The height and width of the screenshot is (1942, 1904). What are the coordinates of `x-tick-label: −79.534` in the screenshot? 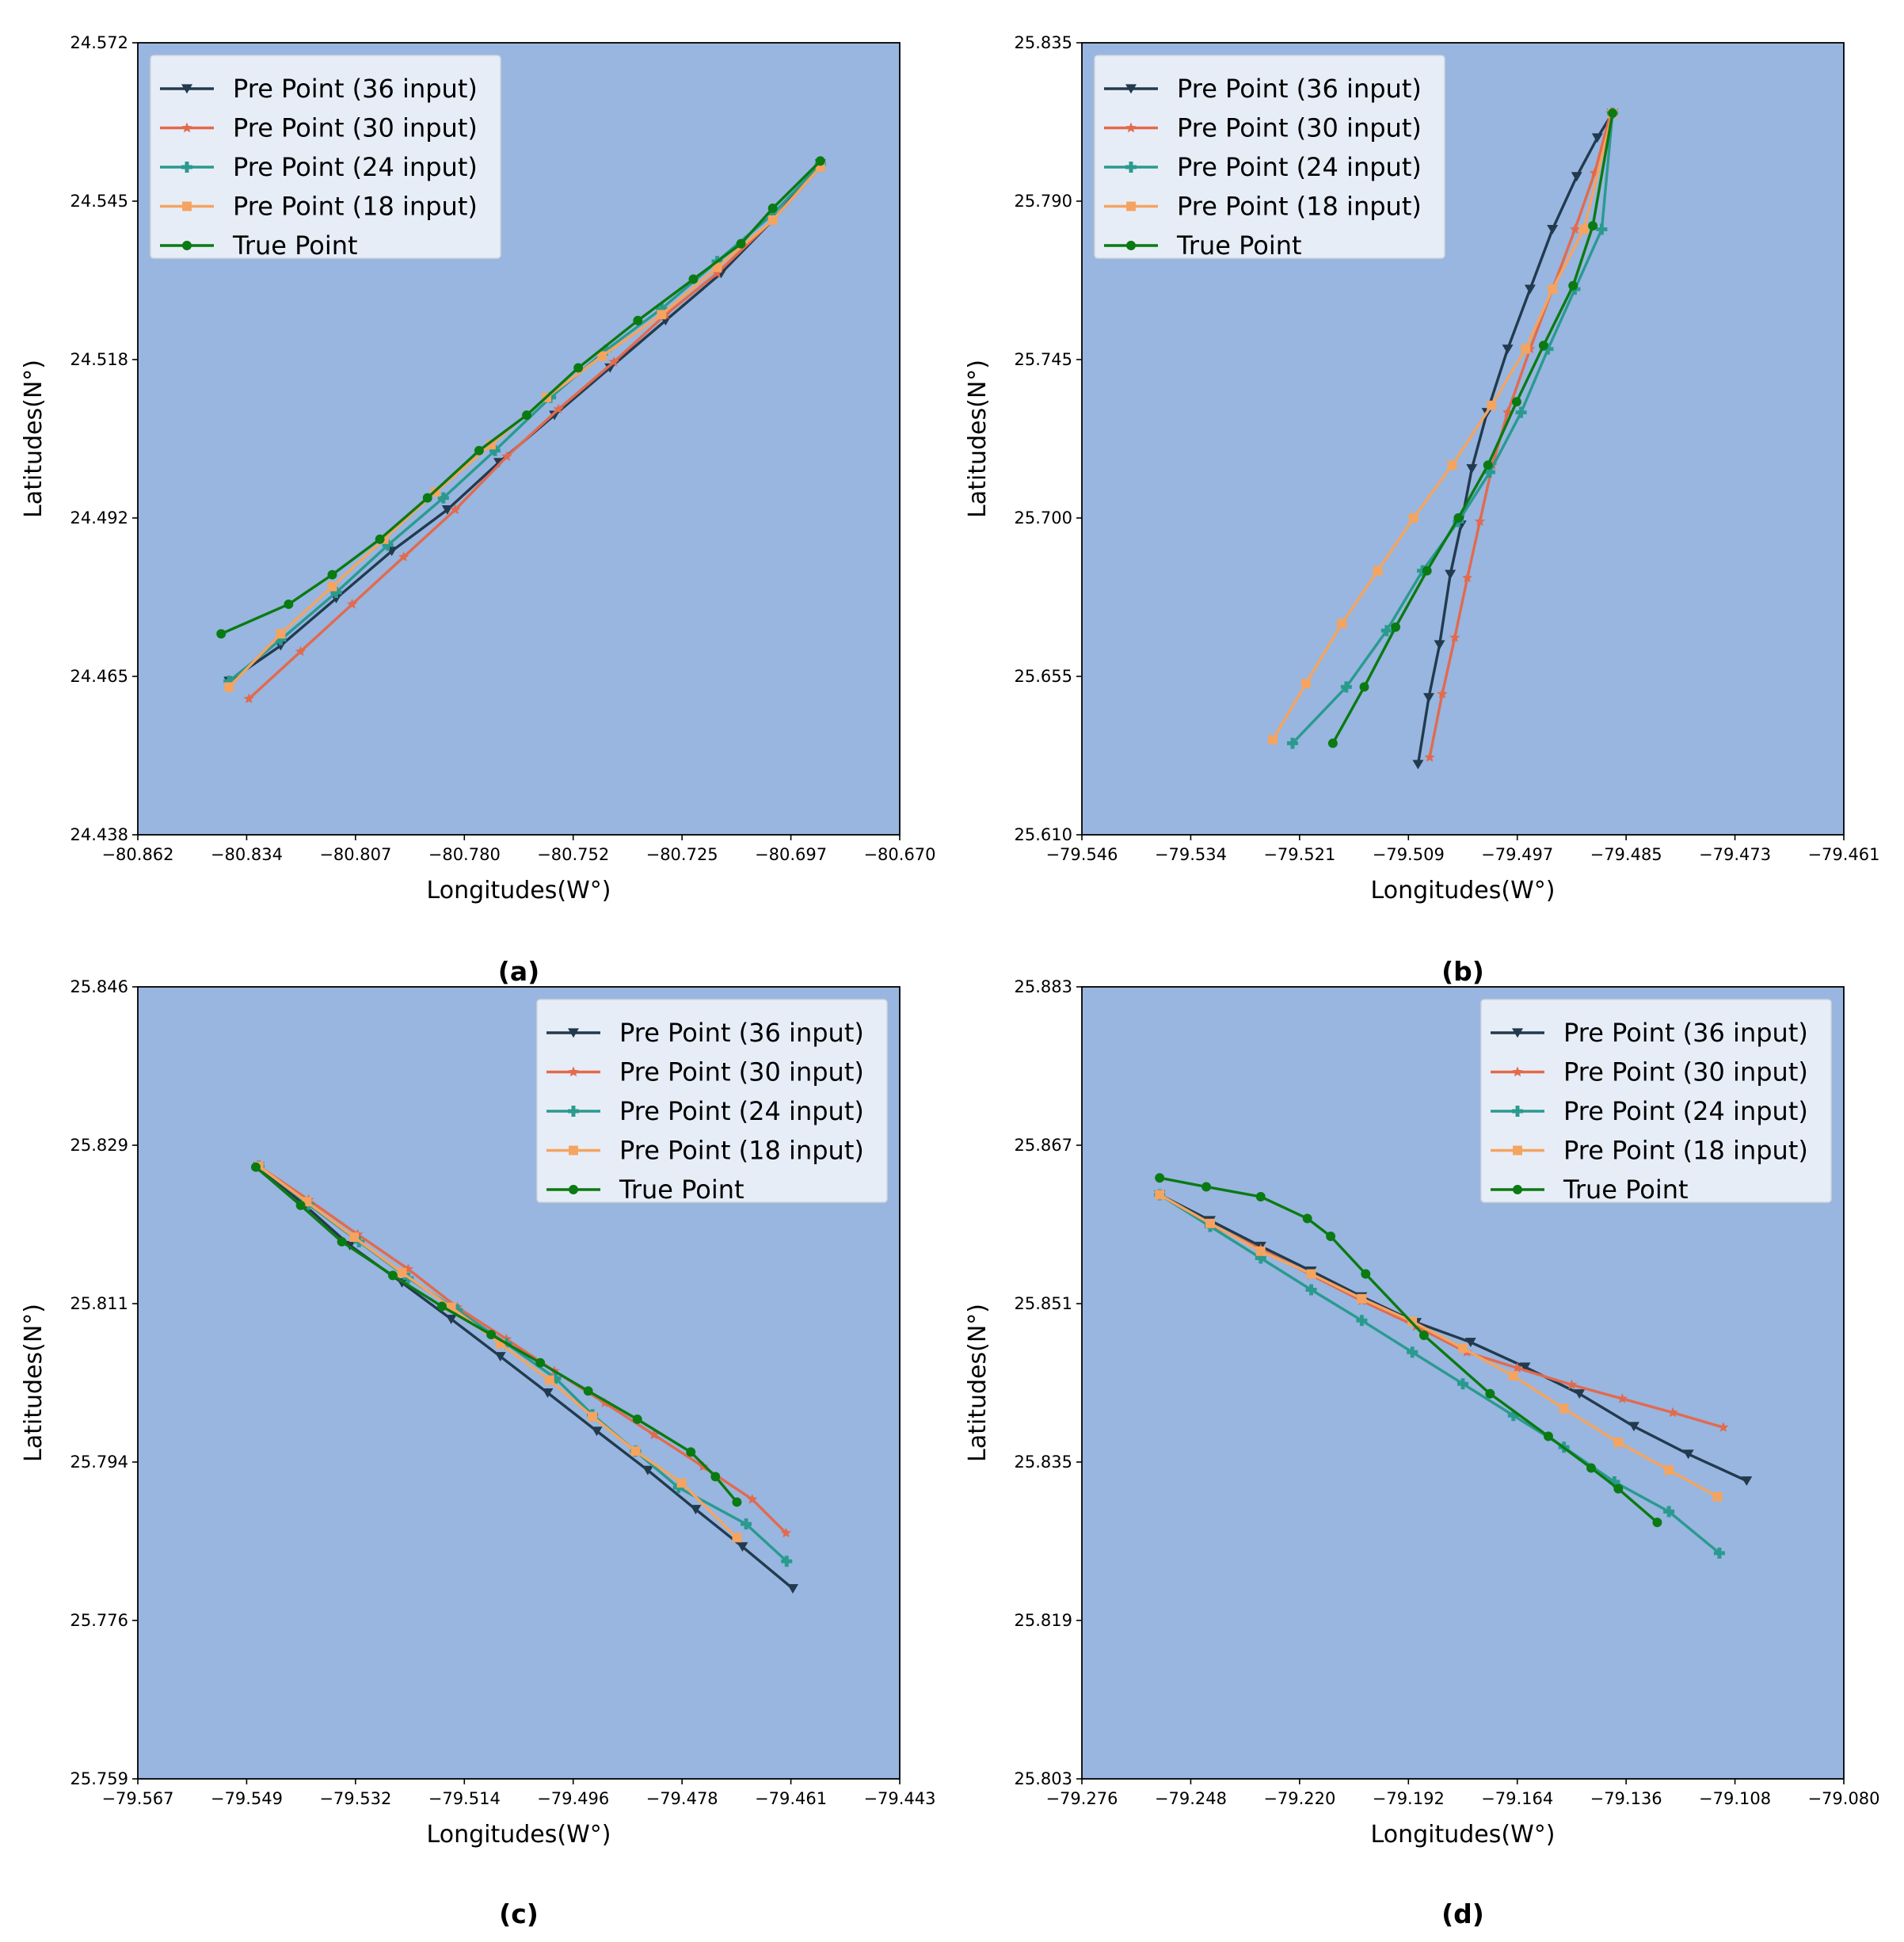 It's located at (1191, 854).